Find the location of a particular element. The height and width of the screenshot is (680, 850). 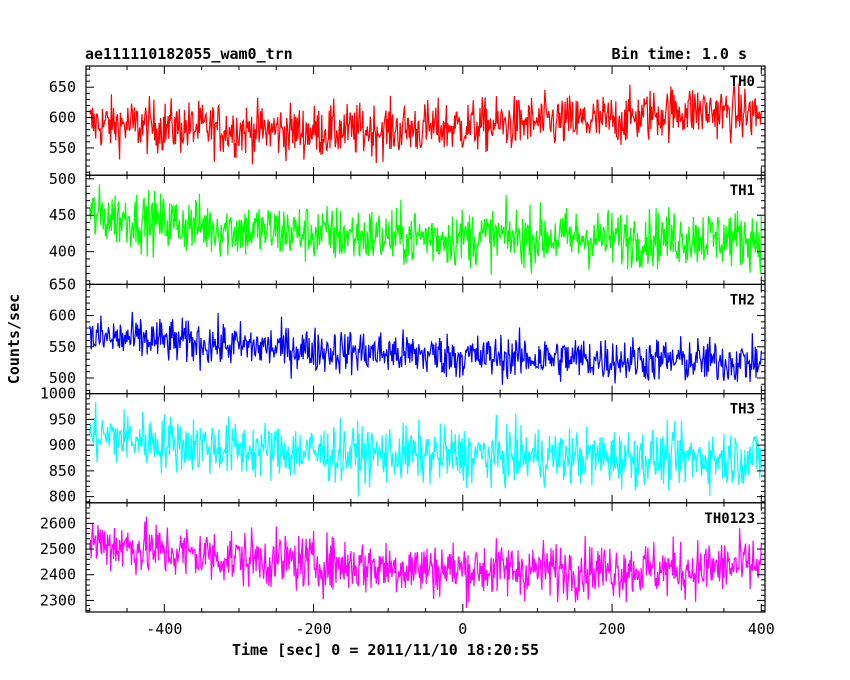

x-axis-label: Time [sec] 0 = 2011/11/10 18:20:55 is located at coordinates (385, 650).